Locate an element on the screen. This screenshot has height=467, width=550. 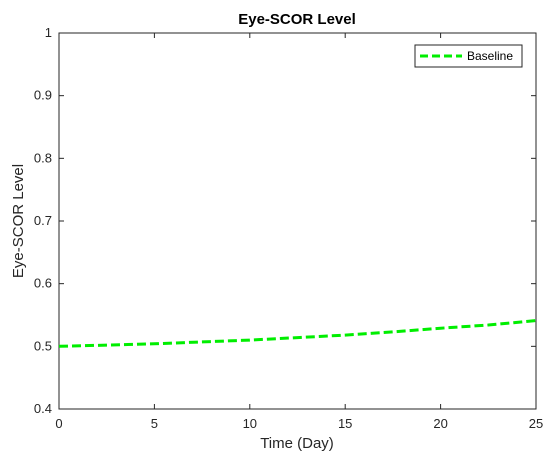
x-tick-label: 0 is located at coordinates (58, 423).